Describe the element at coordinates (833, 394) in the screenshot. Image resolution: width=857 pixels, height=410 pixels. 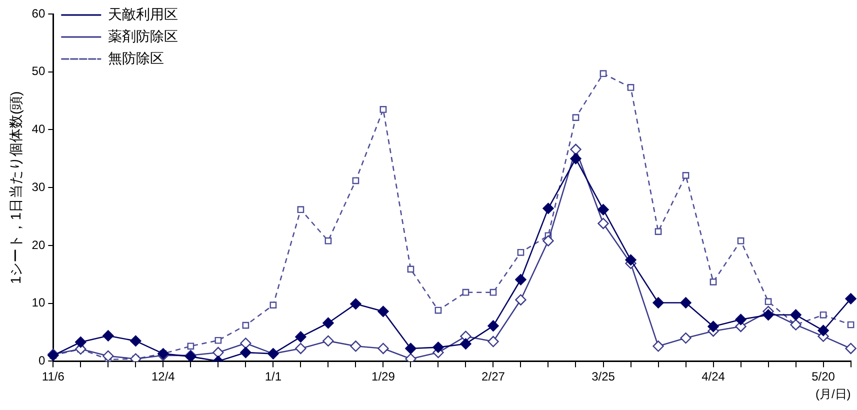
I see `x-axis-title: (月/日)` at that location.